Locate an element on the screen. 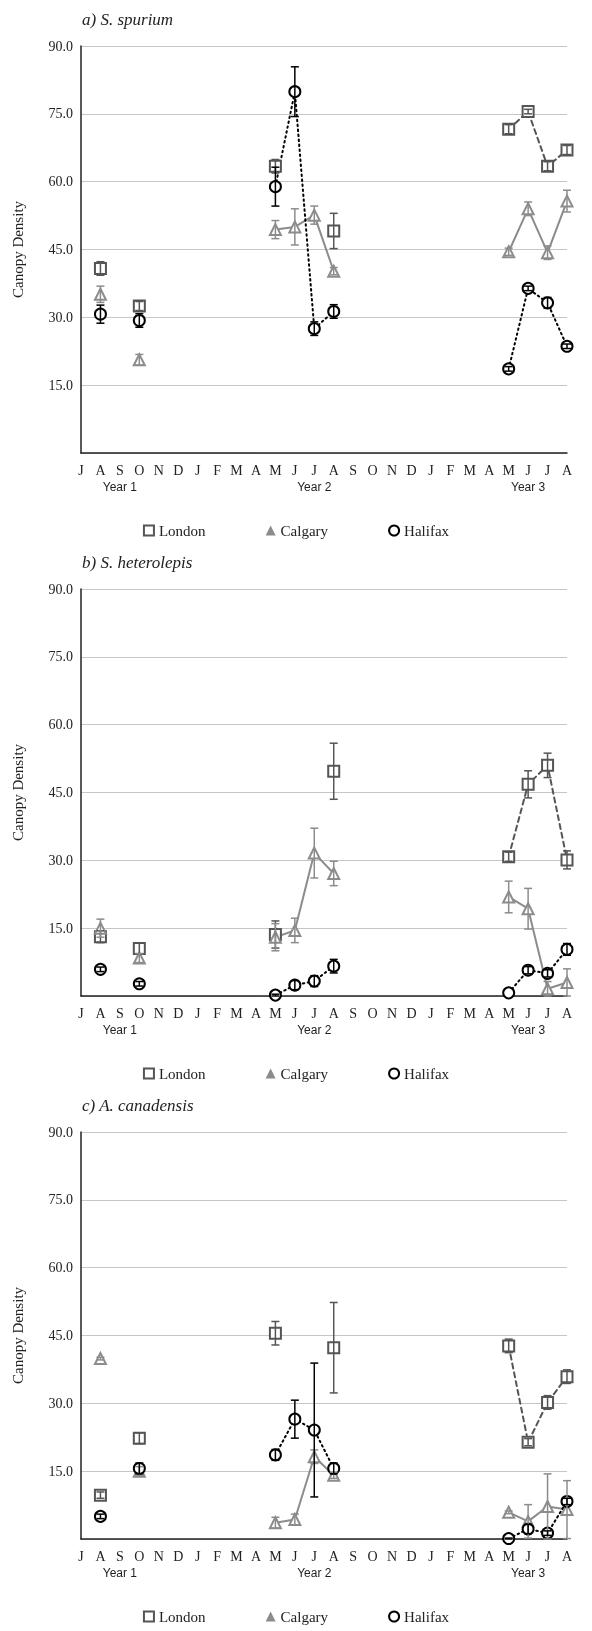 This screenshot has width=592, height=1631. chart-title: b) S. heterolepis is located at coordinates (137, 562).